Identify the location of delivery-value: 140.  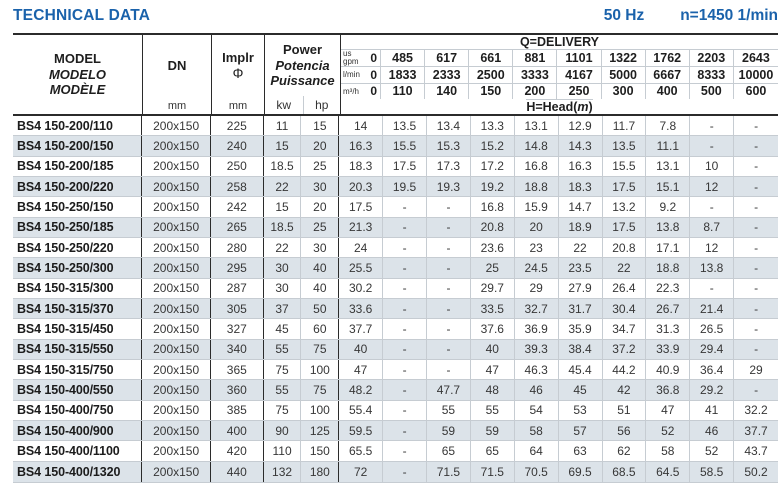
(447, 91).